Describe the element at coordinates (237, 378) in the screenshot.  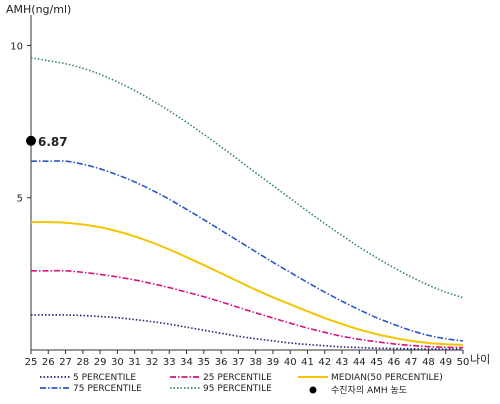
I see `legend-label-1: 25 PERCENTILE` at that location.